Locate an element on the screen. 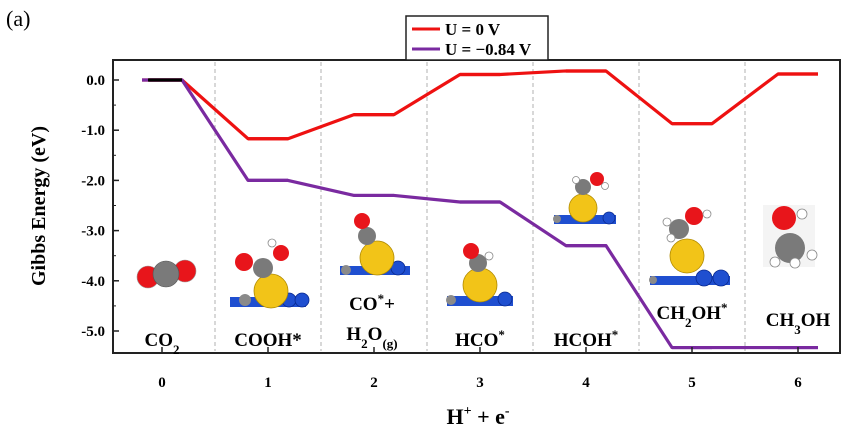  x-tick-label: 6 is located at coordinates (798, 383).